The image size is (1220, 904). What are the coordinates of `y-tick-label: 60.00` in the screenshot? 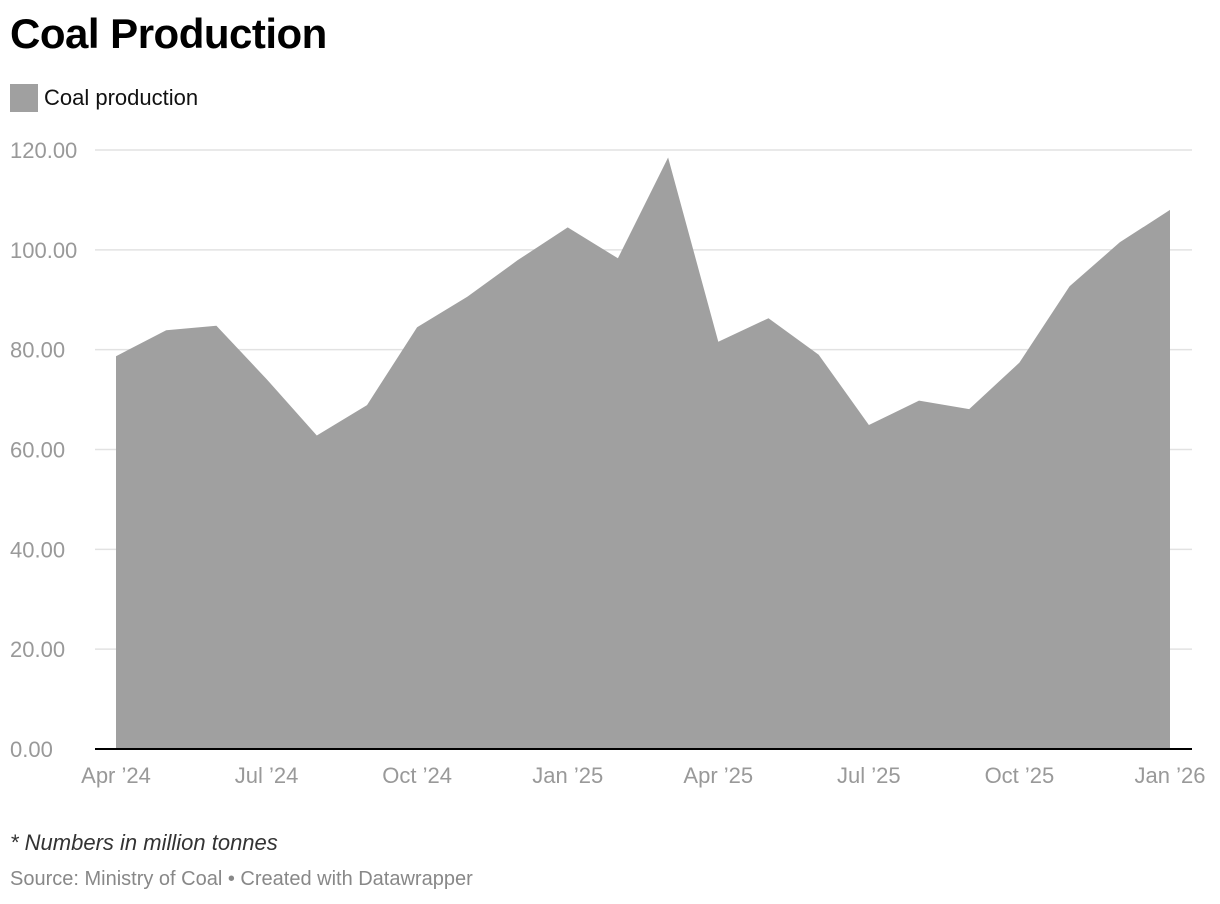 It's located at (37, 450).